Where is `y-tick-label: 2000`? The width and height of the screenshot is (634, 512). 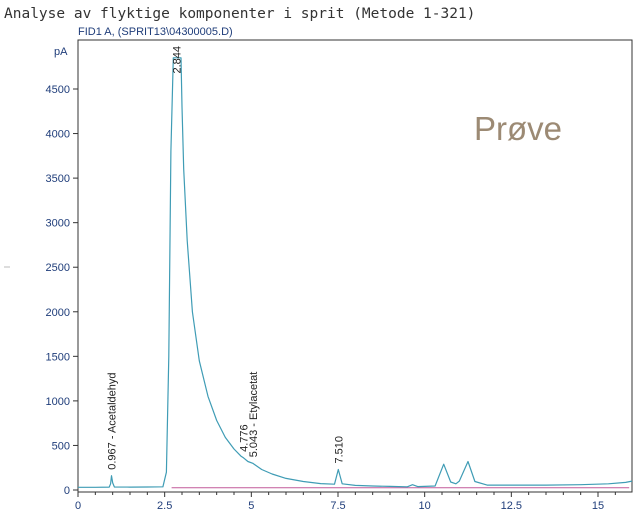
y-tick-label: 2000 is located at coordinates (58, 313).